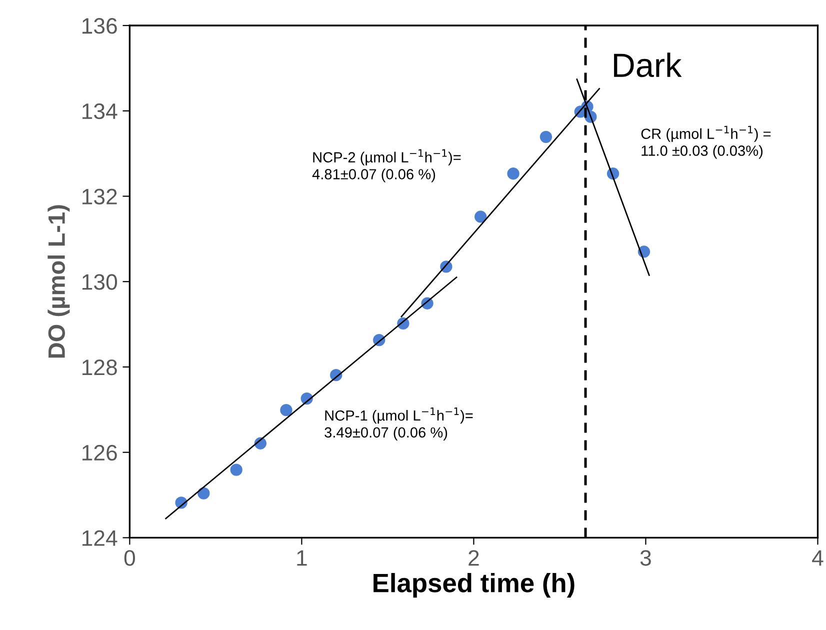 This screenshot has height=630, width=826. What do you see at coordinates (818, 558) in the screenshot?
I see `x-tick-label: 4` at bounding box center [818, 558].